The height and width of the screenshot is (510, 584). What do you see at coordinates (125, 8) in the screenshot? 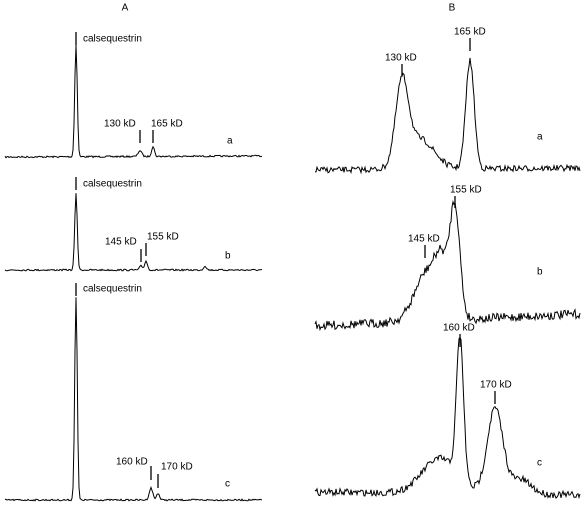
I see `panel-label: A` at bounding box center [125, 8].